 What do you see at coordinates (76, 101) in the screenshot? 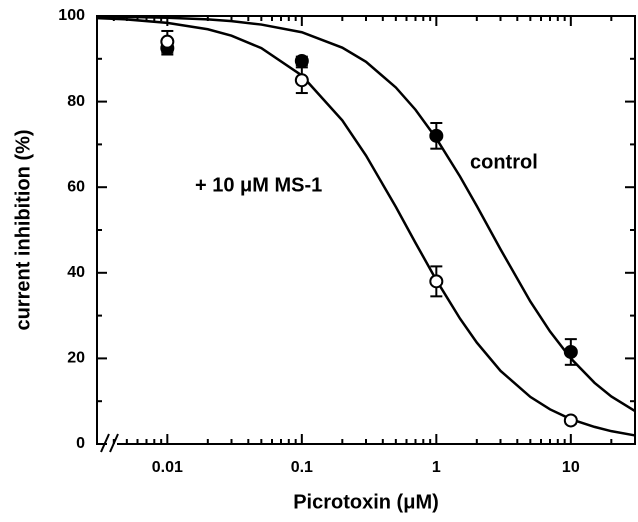
I see `y-tick-label: 80` at bounding box center [76, 101].